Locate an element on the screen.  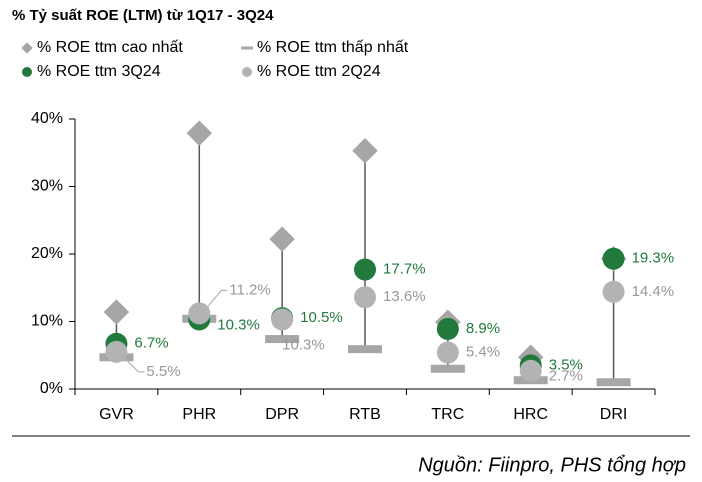
data-label: 8.9% is located at coordinates (483, 328).